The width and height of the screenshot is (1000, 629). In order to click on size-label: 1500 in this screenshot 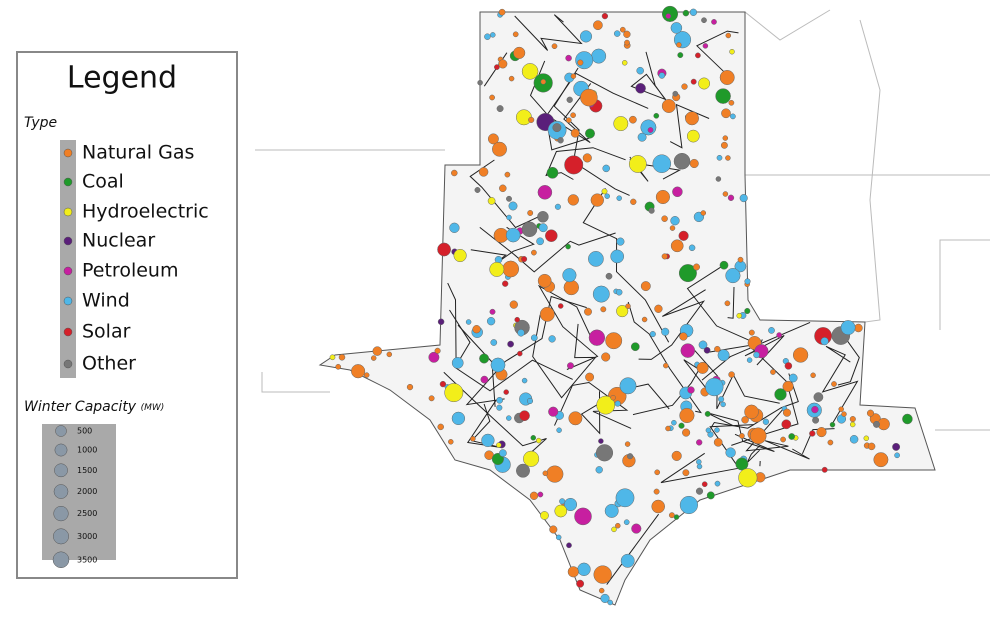, I will do `click(87, 470)`.